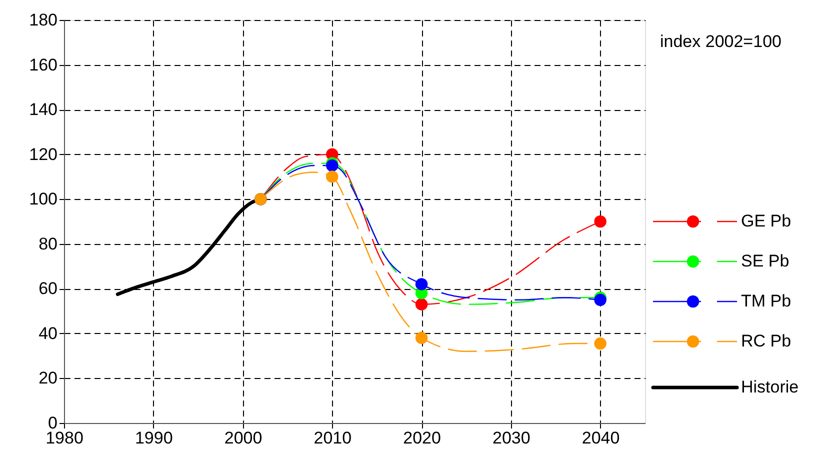 Image resolution: width=815 pixels, height=466 pixels. Describe the element at coordinates (153, 438) in the screenshot. I see `x-tick-label: 1990` at that location.